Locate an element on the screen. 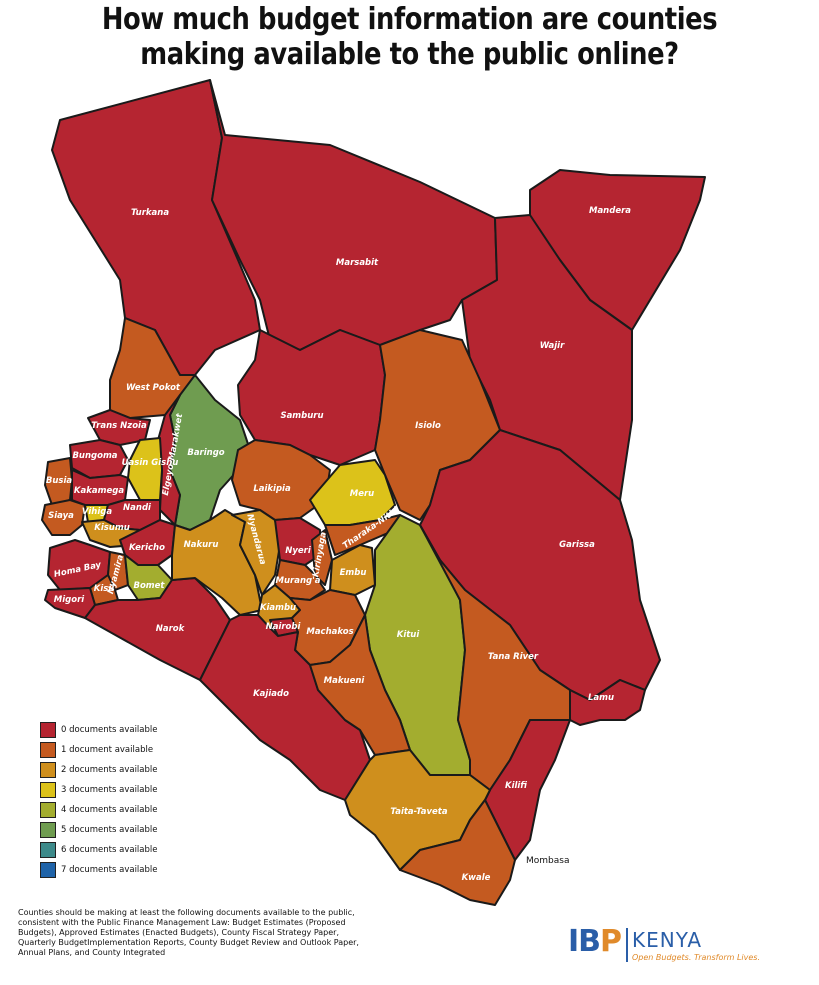  county-label-nandi: Nandi is located at coordinates (137, 508).